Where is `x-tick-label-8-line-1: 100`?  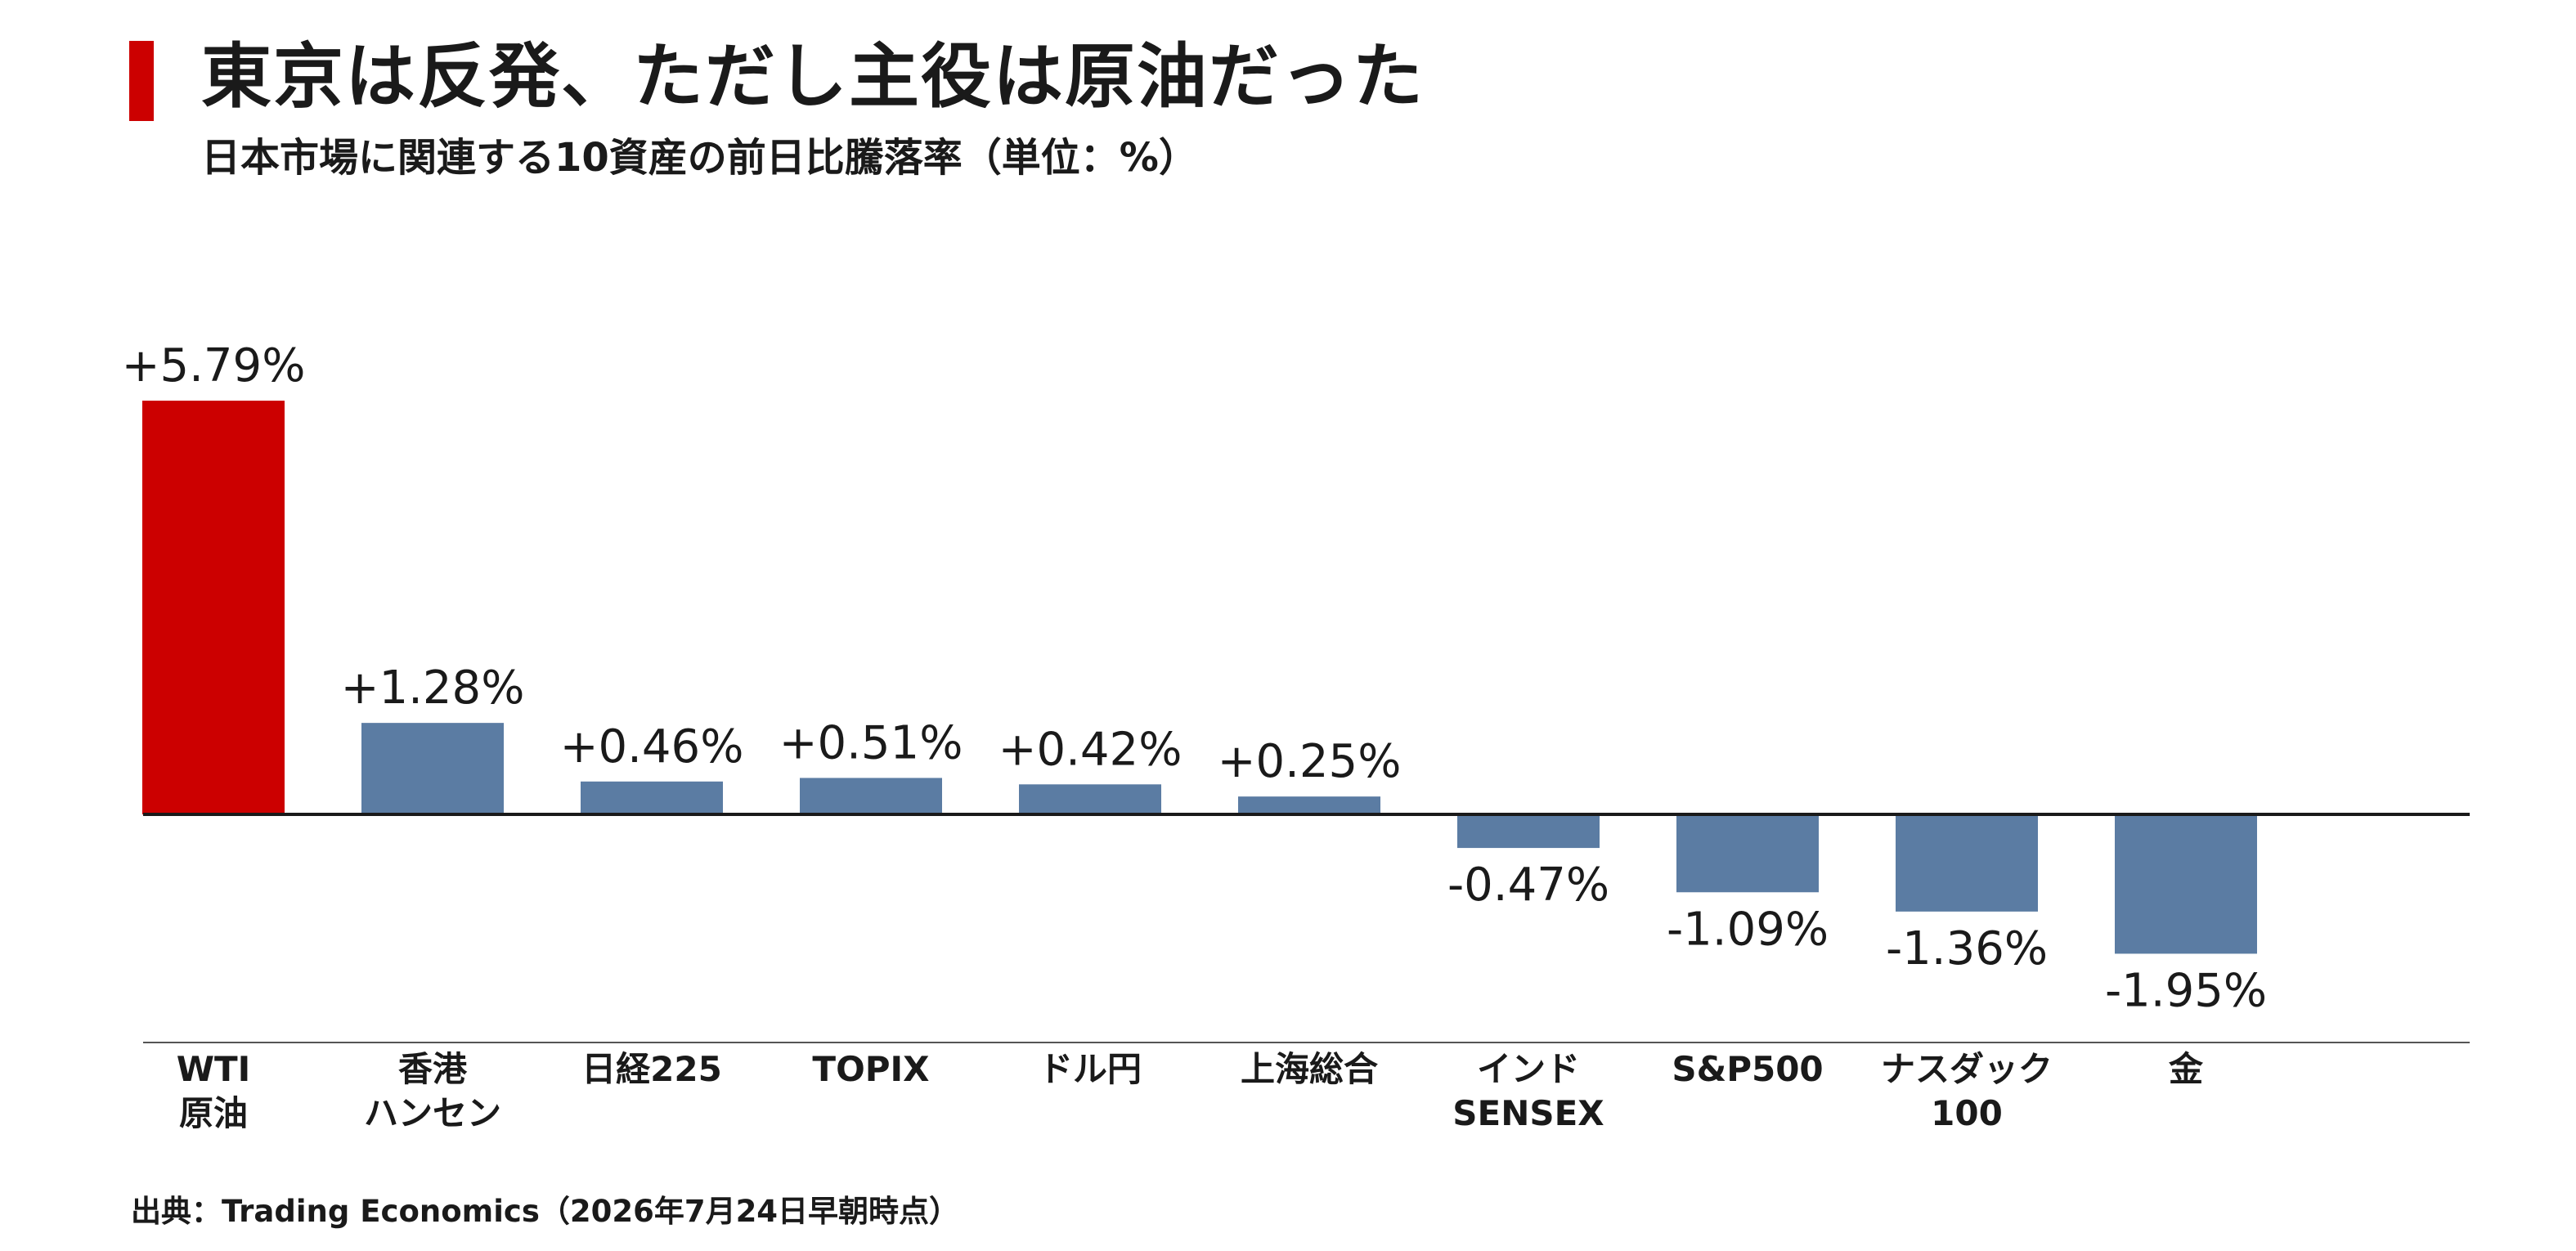
x-tick-label-8-line-1: 100 is located at coordinates (1967, 1113).